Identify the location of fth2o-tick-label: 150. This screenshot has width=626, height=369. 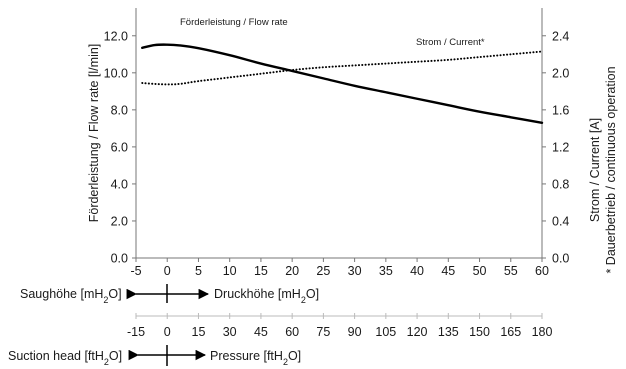
(479, 332).